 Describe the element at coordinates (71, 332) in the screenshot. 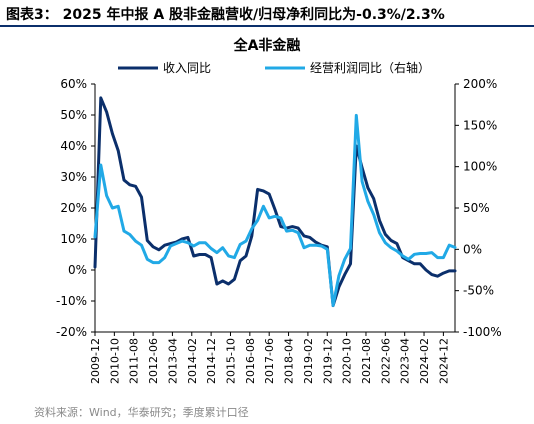

I see `left-tick-label: -20%` at that location.